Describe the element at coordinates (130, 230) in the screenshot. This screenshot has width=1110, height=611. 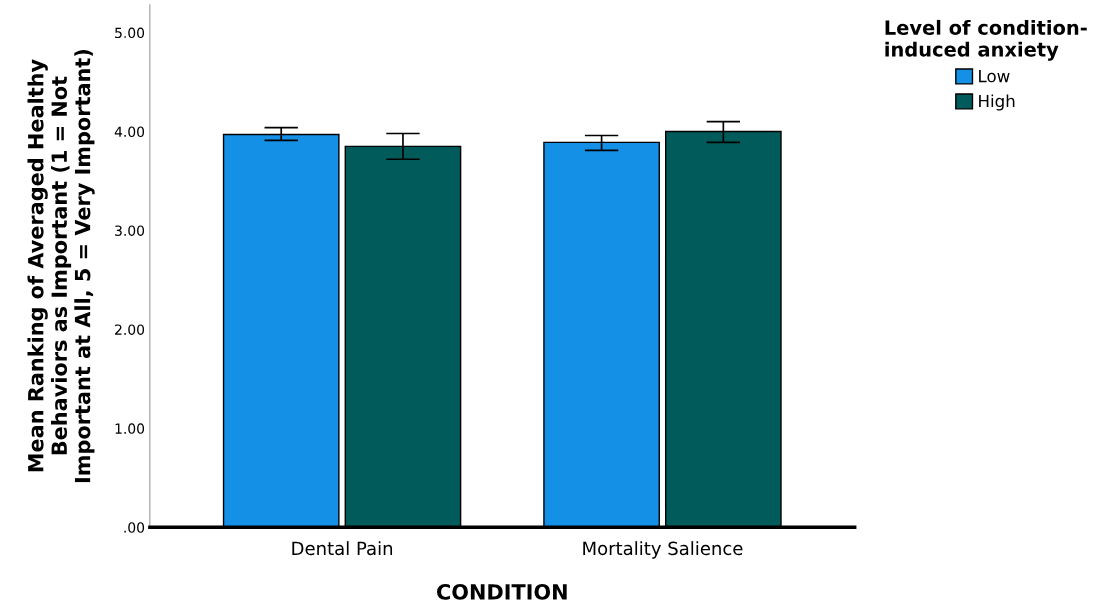
I see `y-tick-label: 3.00` at that location.